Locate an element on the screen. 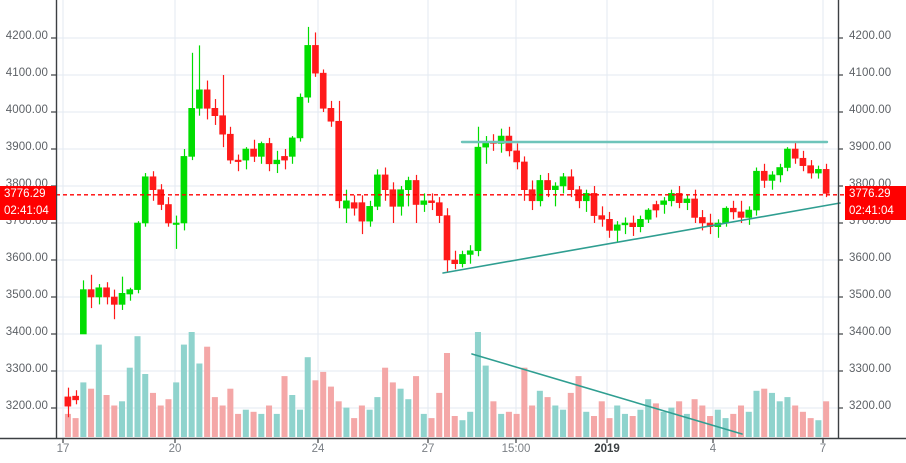 The height and width of the screenshot is (463, 906). price-tick-label-right: 3600.00 is located at coordinates (870, 258).